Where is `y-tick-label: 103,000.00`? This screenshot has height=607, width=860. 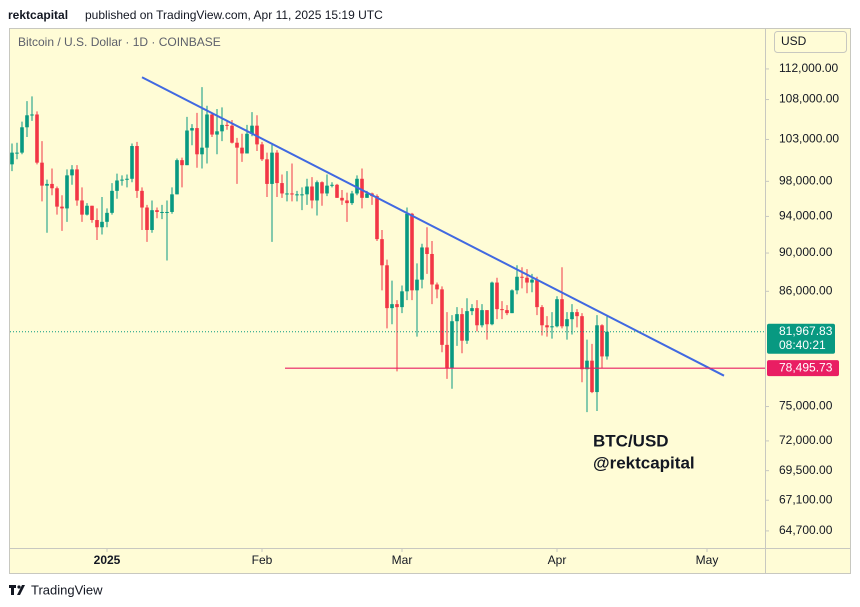 y-tick-label: 103,000.00 is located at coordinates (809, 139).